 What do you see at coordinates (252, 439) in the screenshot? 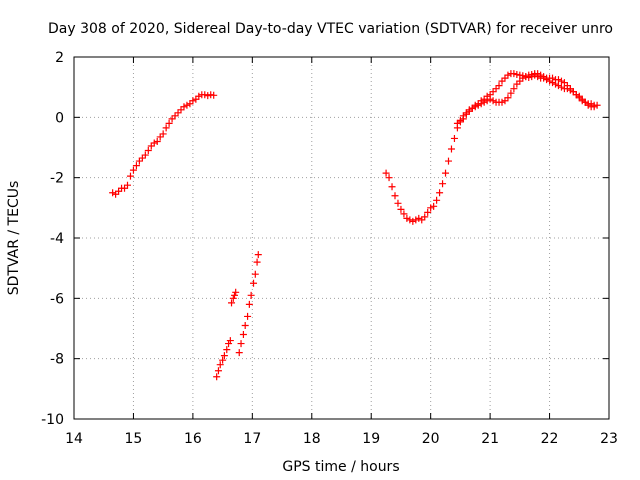
I see `x-tick-label: 17` at bounding box center [252, 439].